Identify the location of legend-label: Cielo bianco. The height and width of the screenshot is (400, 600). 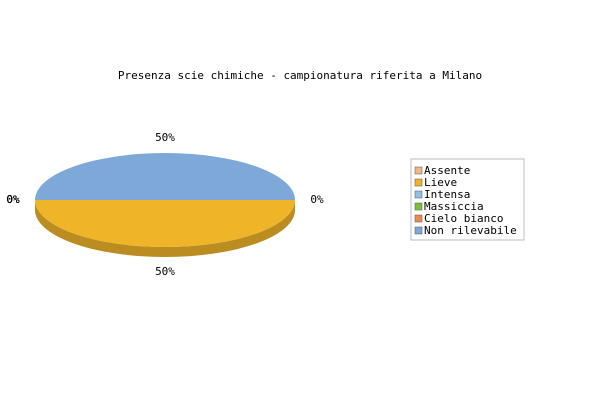
(463, 218).